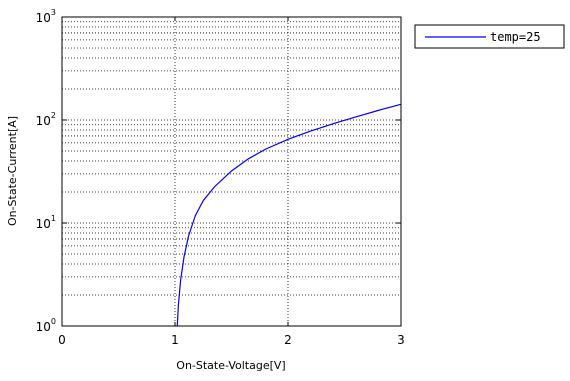  Describe the element at coordinates (46, 222) in the screenshot. I see `y-tick-label: 10¹` at that location.